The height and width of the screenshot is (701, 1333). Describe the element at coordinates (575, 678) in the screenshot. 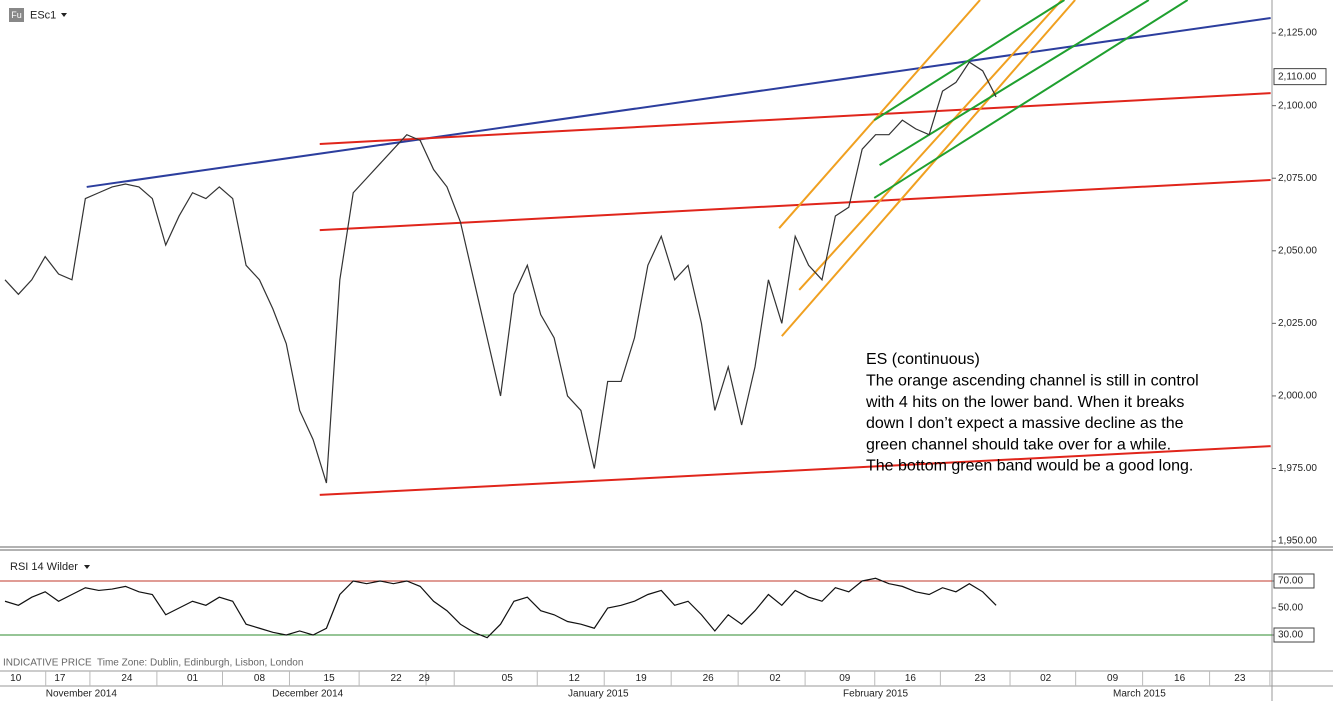

I see `x-tick-label: 12` at that location.